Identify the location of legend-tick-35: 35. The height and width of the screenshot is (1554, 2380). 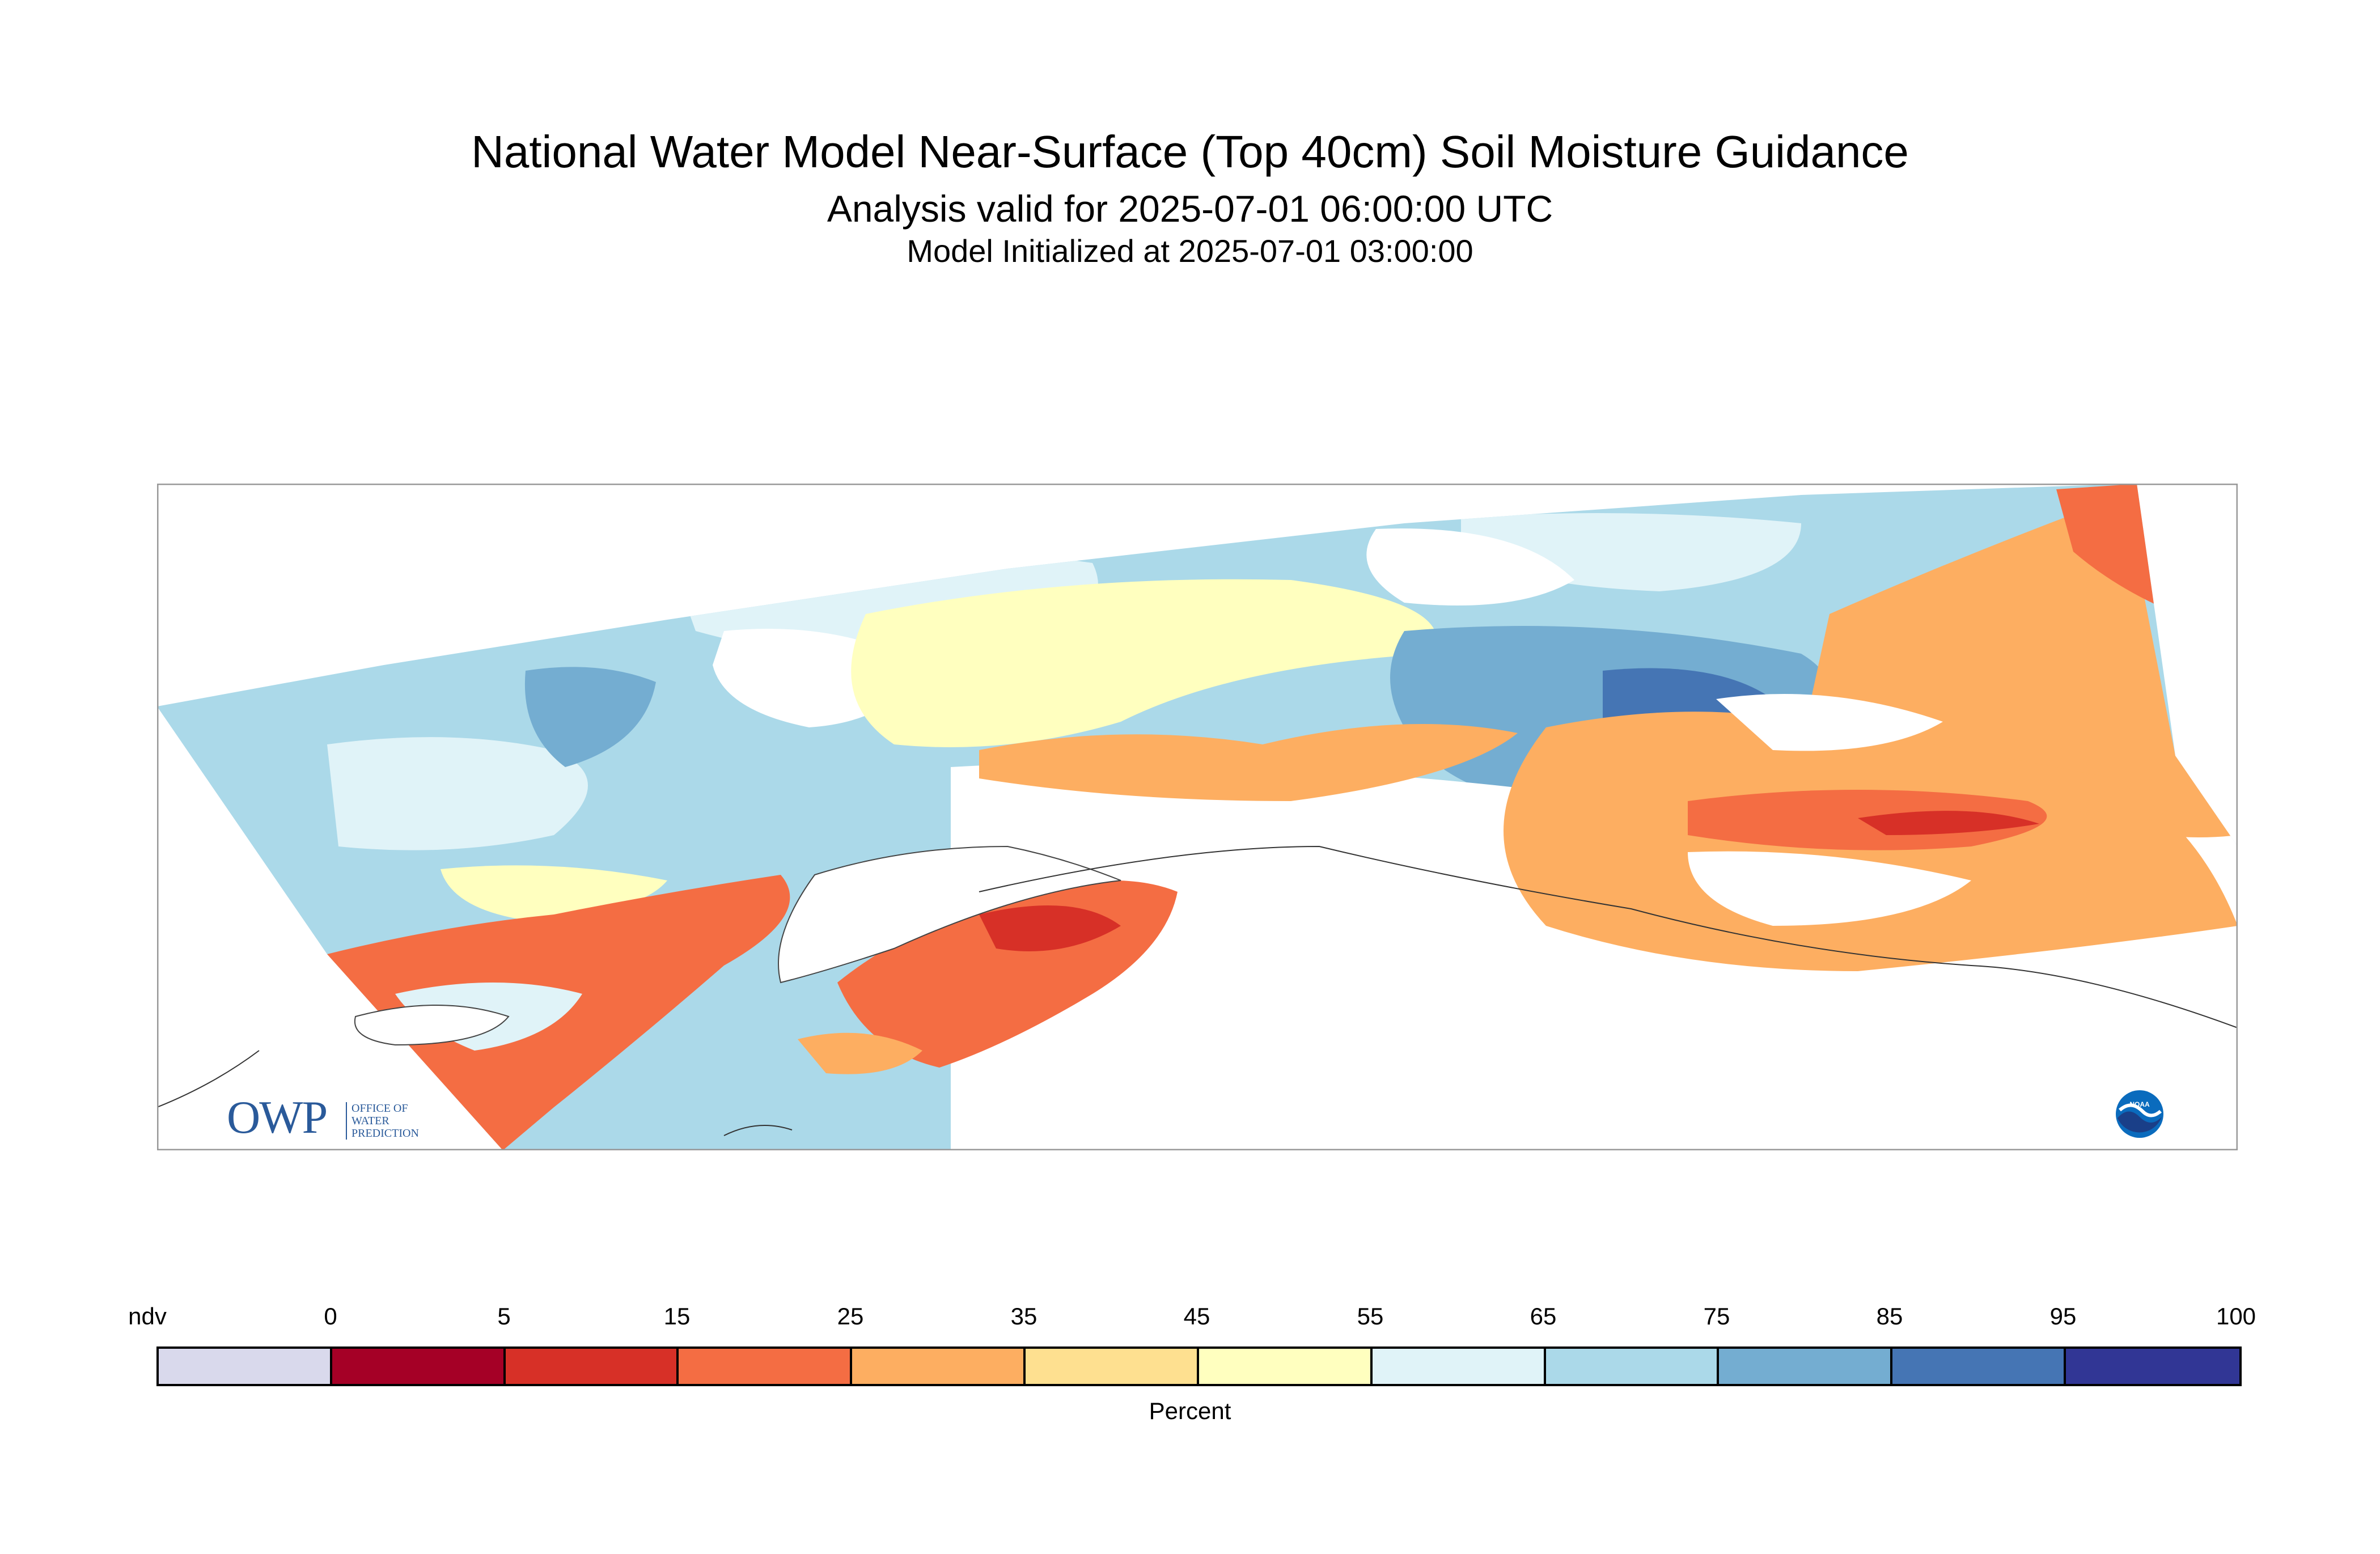
(1024, 1316).